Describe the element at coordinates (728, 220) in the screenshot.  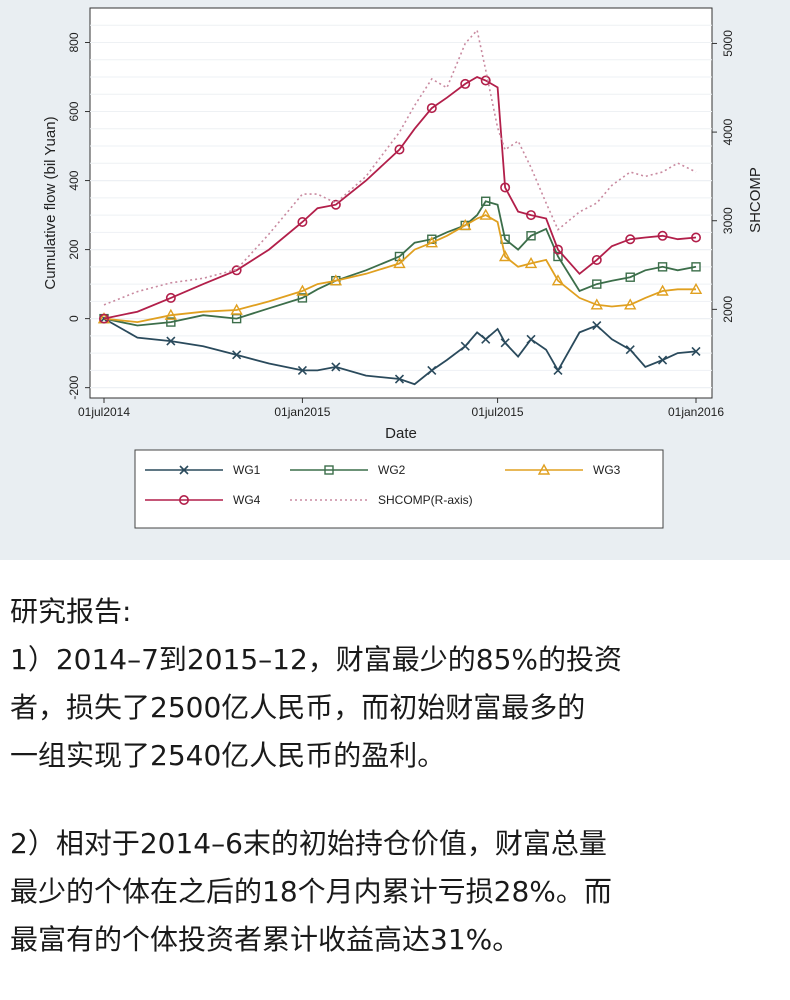
I see `y2-tick-label: 3000` at that location.